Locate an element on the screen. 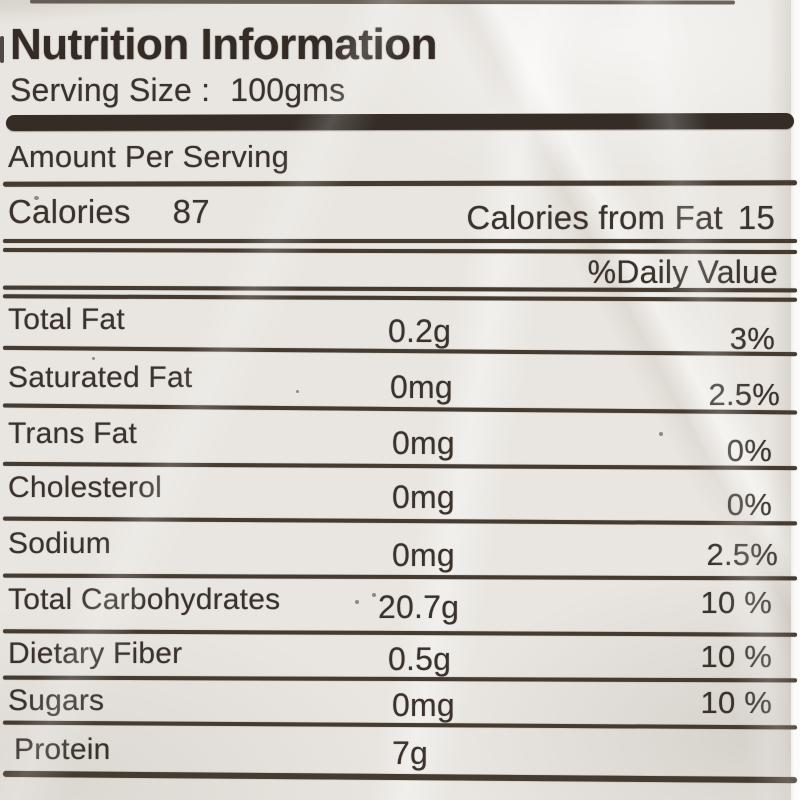  calories-from-fat-value: 15 is located at coordinates (756, 217).